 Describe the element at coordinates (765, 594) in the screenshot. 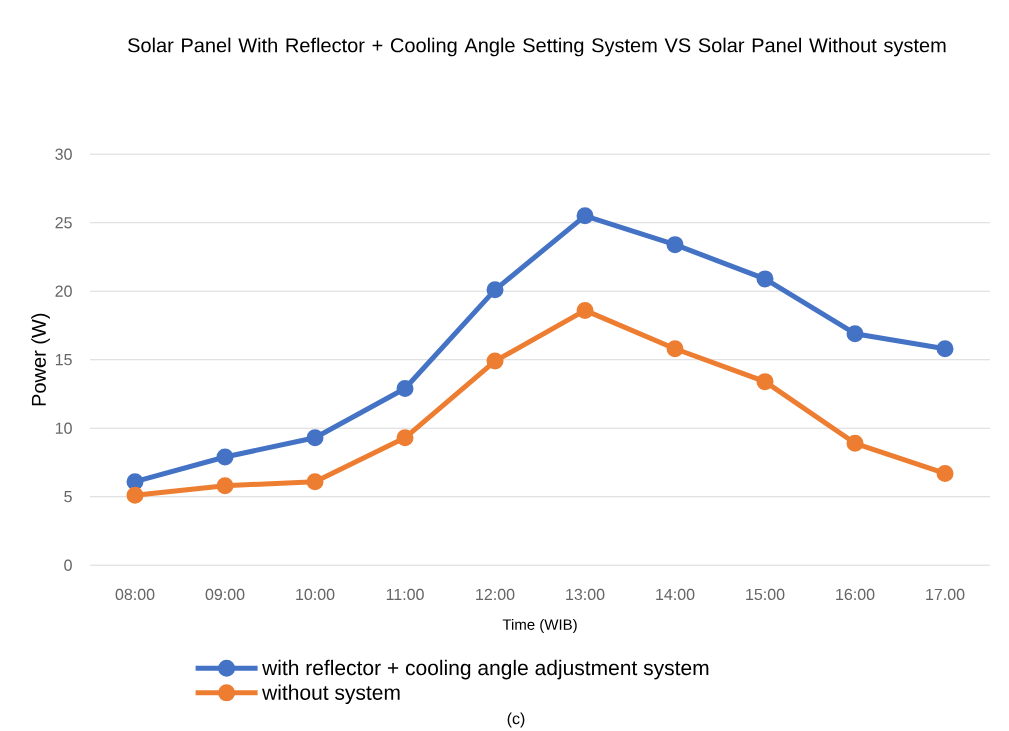

I see `x-tick-label: 15:00` at that location.